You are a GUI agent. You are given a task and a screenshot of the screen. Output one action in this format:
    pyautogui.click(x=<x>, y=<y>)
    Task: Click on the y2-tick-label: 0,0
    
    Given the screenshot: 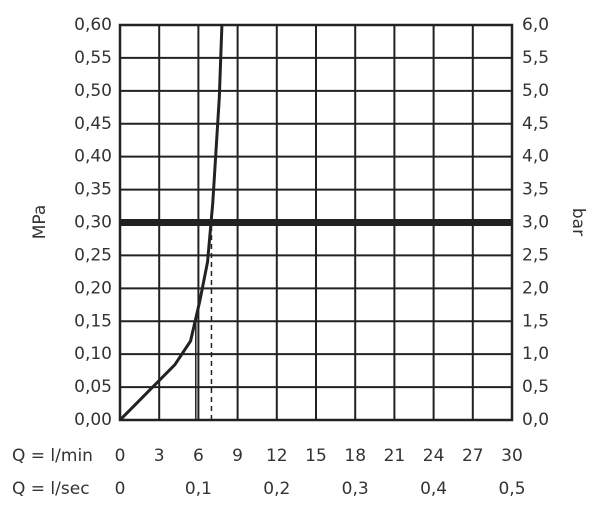 What is the action you would take?
    pyautogui.click(x=535, y=420)
    